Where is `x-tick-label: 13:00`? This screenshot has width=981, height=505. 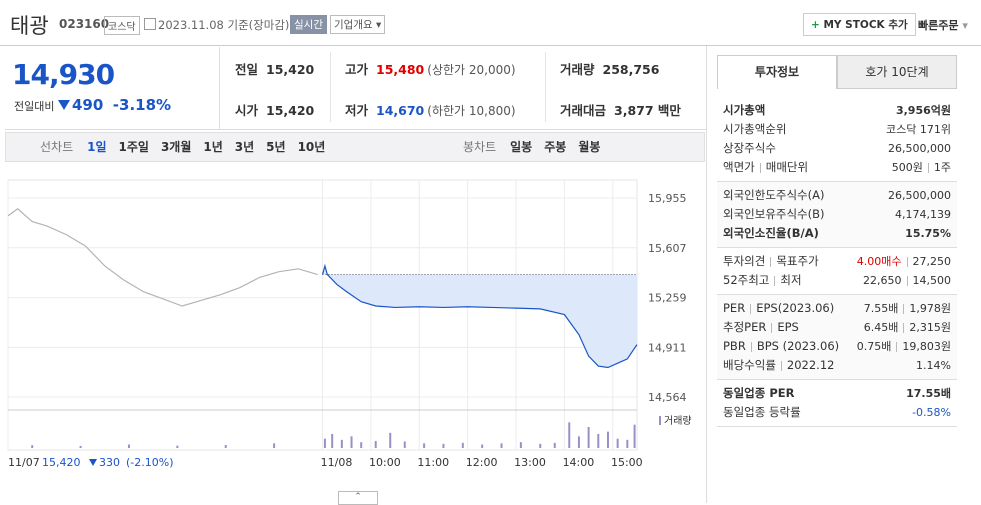
x-tick-label: 13:00 is located at coordinates (530, 462).